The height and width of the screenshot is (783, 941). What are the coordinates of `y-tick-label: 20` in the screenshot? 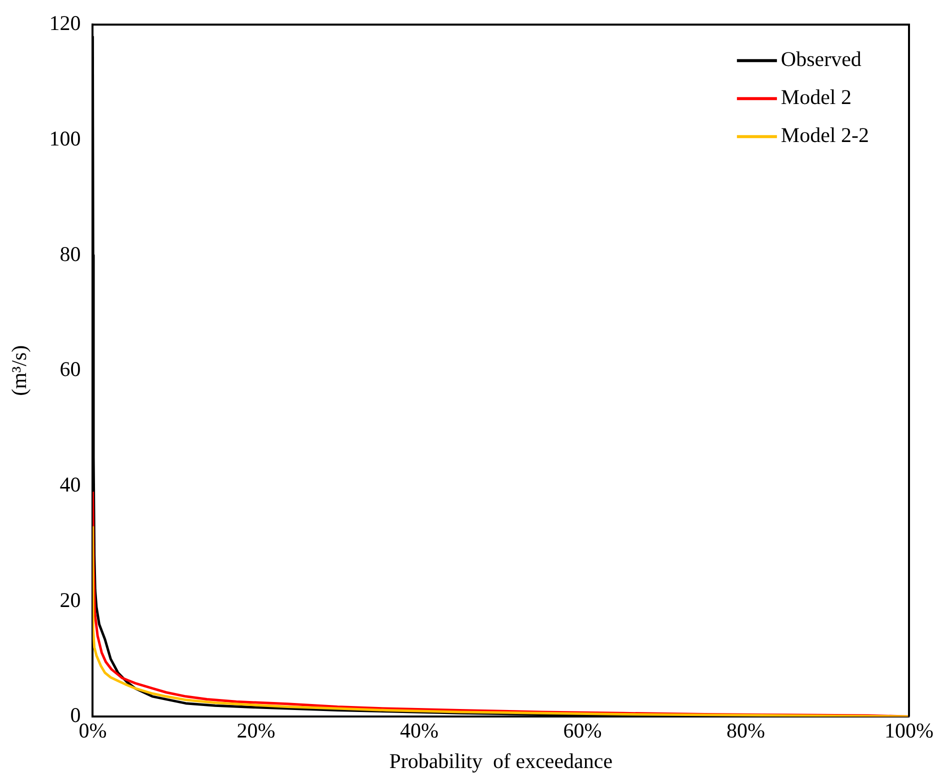 It's located at (70, 600).